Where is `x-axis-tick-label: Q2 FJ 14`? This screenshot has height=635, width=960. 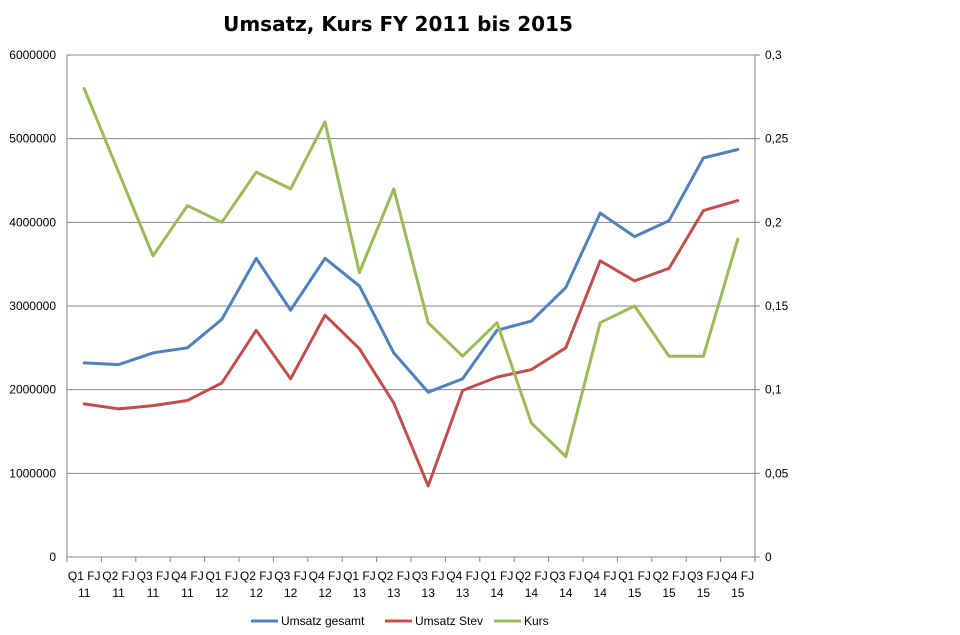 x-axis-tick-label: Q2 FJ 14 is located at coordinates (531, 584).